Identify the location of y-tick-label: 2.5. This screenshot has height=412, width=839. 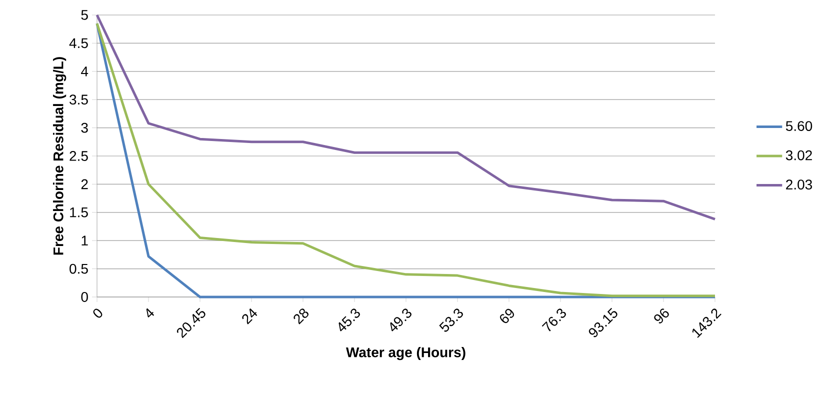
(79, 156).